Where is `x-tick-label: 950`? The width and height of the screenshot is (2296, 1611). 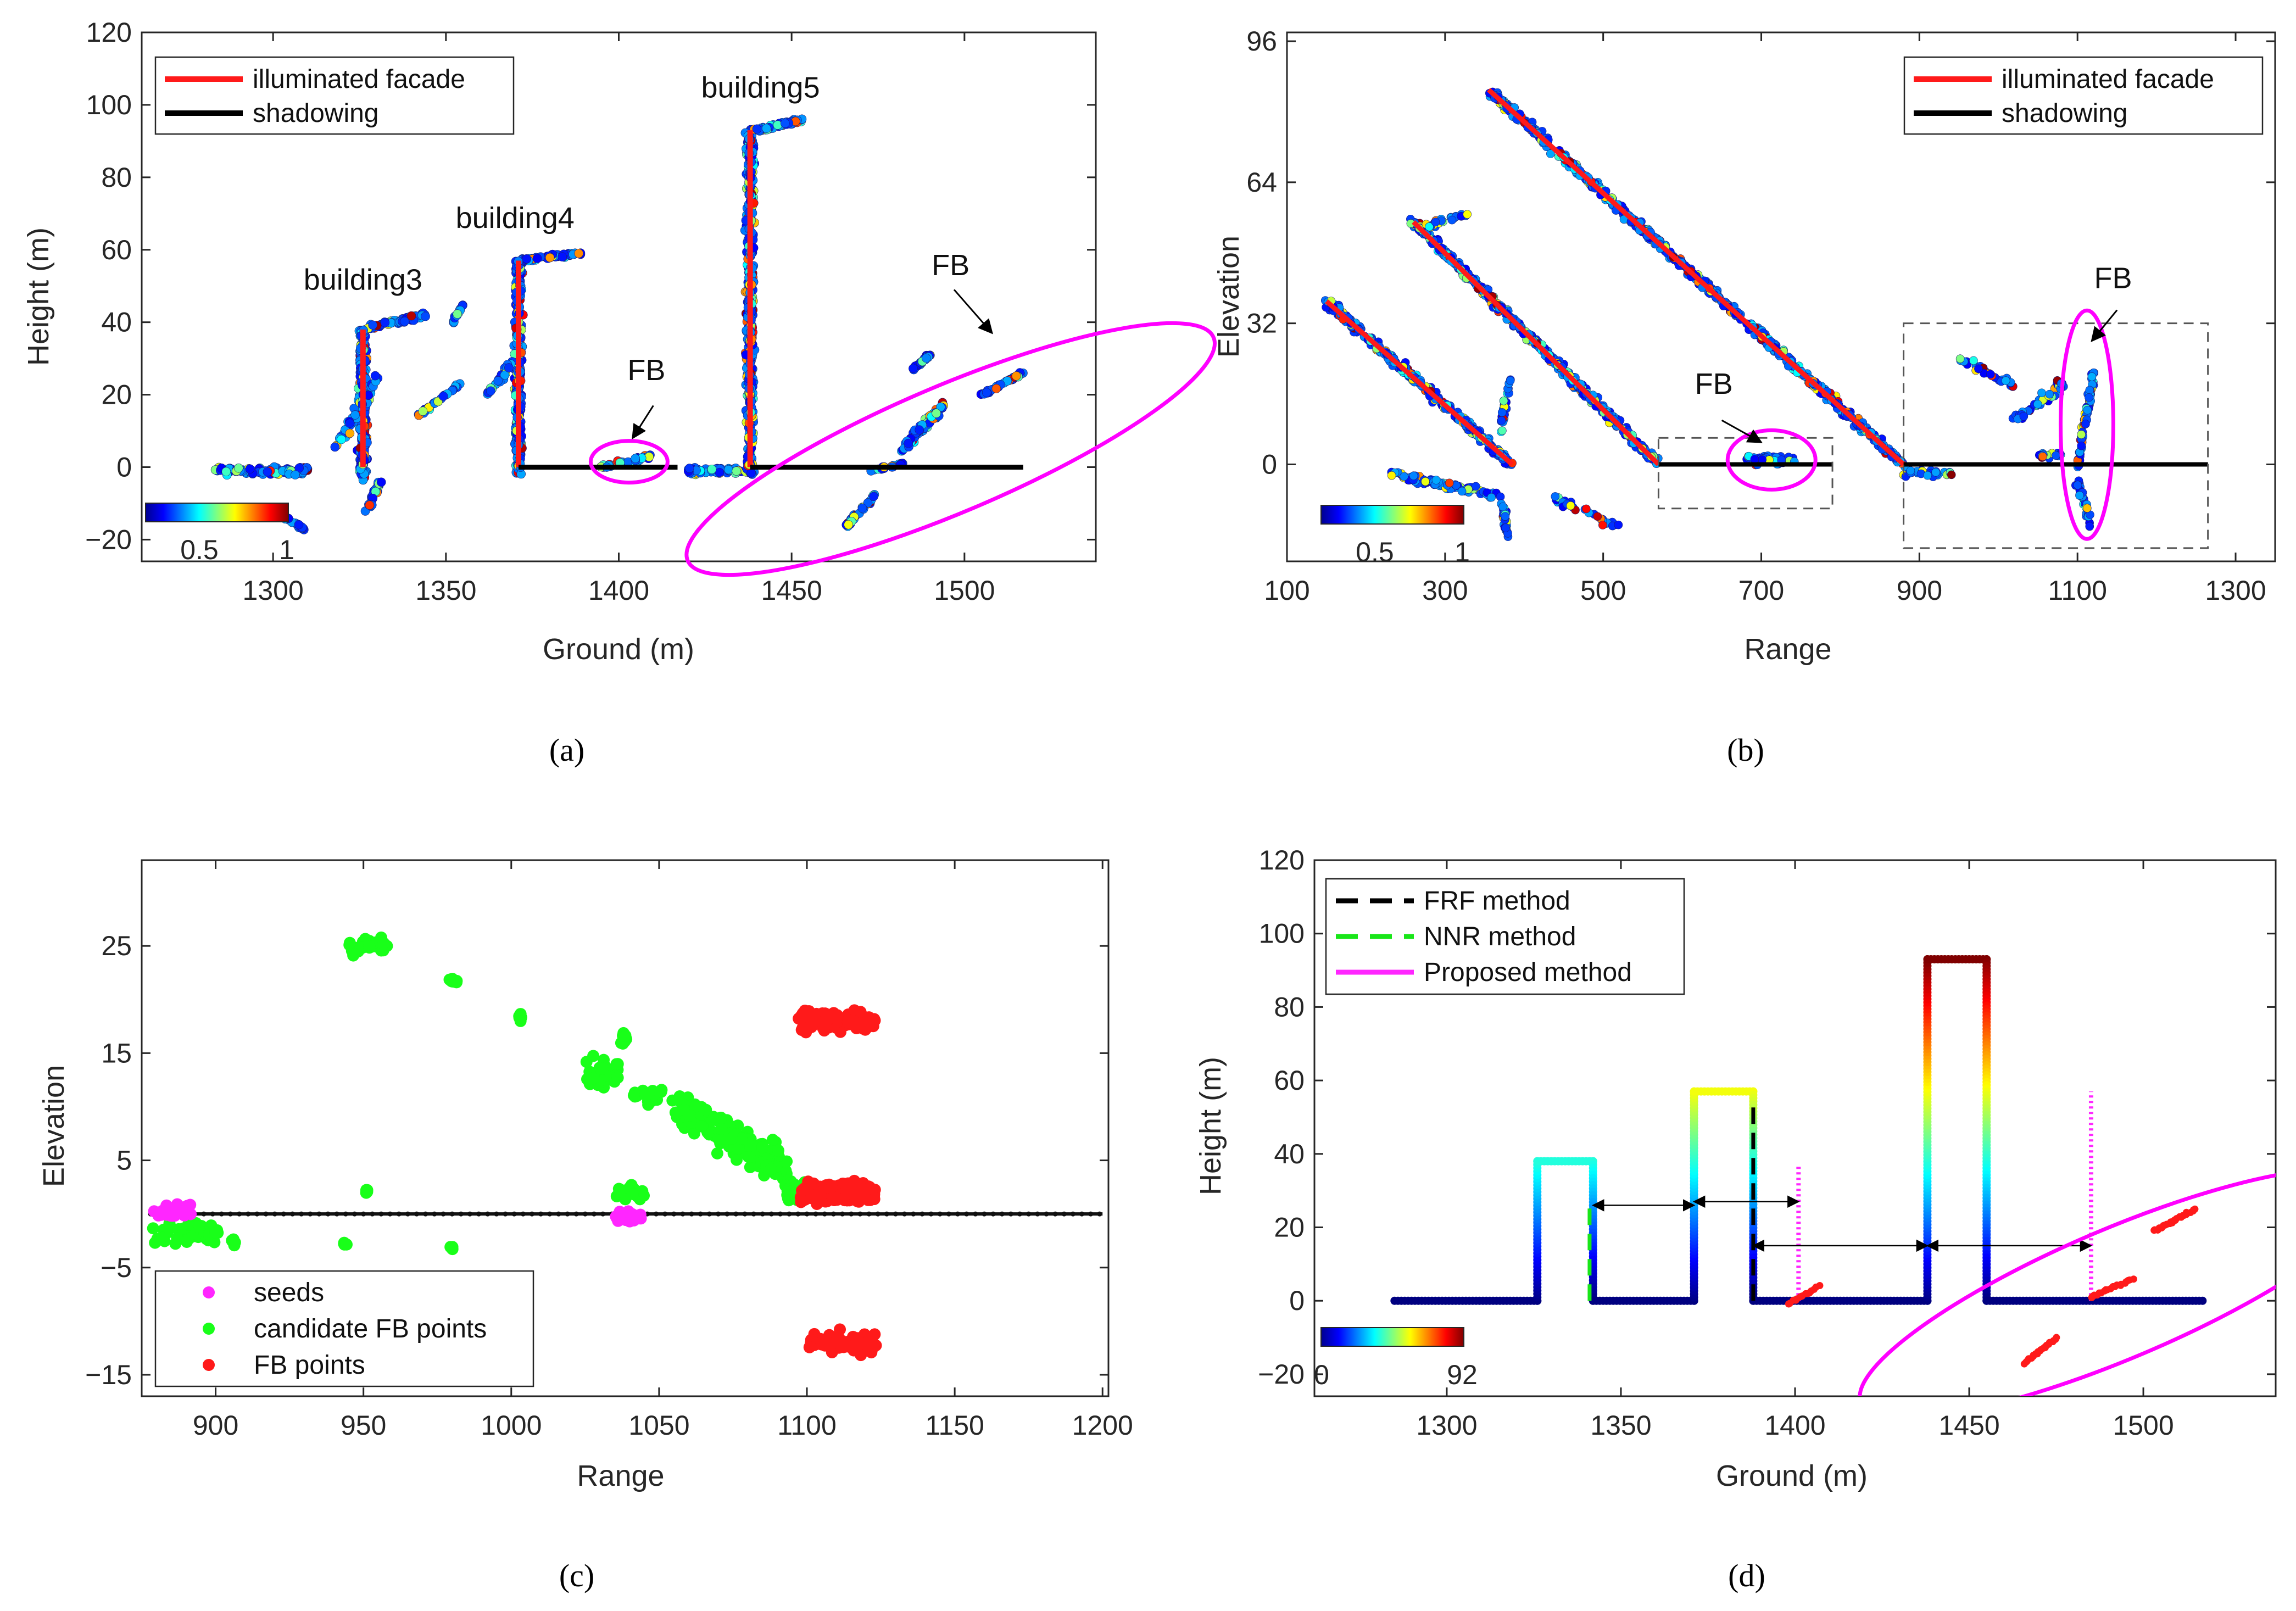 x-tick-label: 950 is located at coordinates (363, 1425).